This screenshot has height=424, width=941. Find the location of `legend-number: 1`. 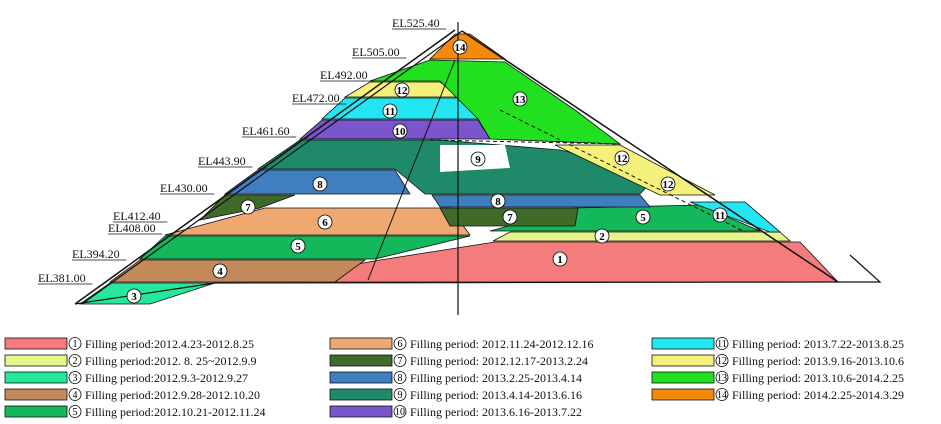

legend-number: 1 is located at coordinates (75, 344).